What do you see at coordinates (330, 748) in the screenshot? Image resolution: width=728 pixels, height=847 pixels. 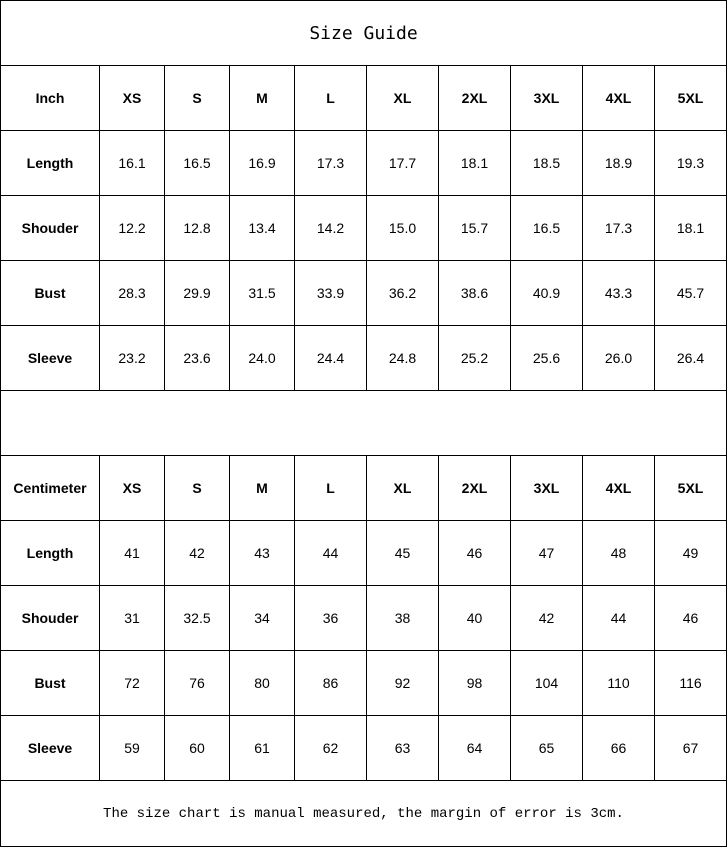 I see `measurement-cell: 62` at bounding box center [330, 748].